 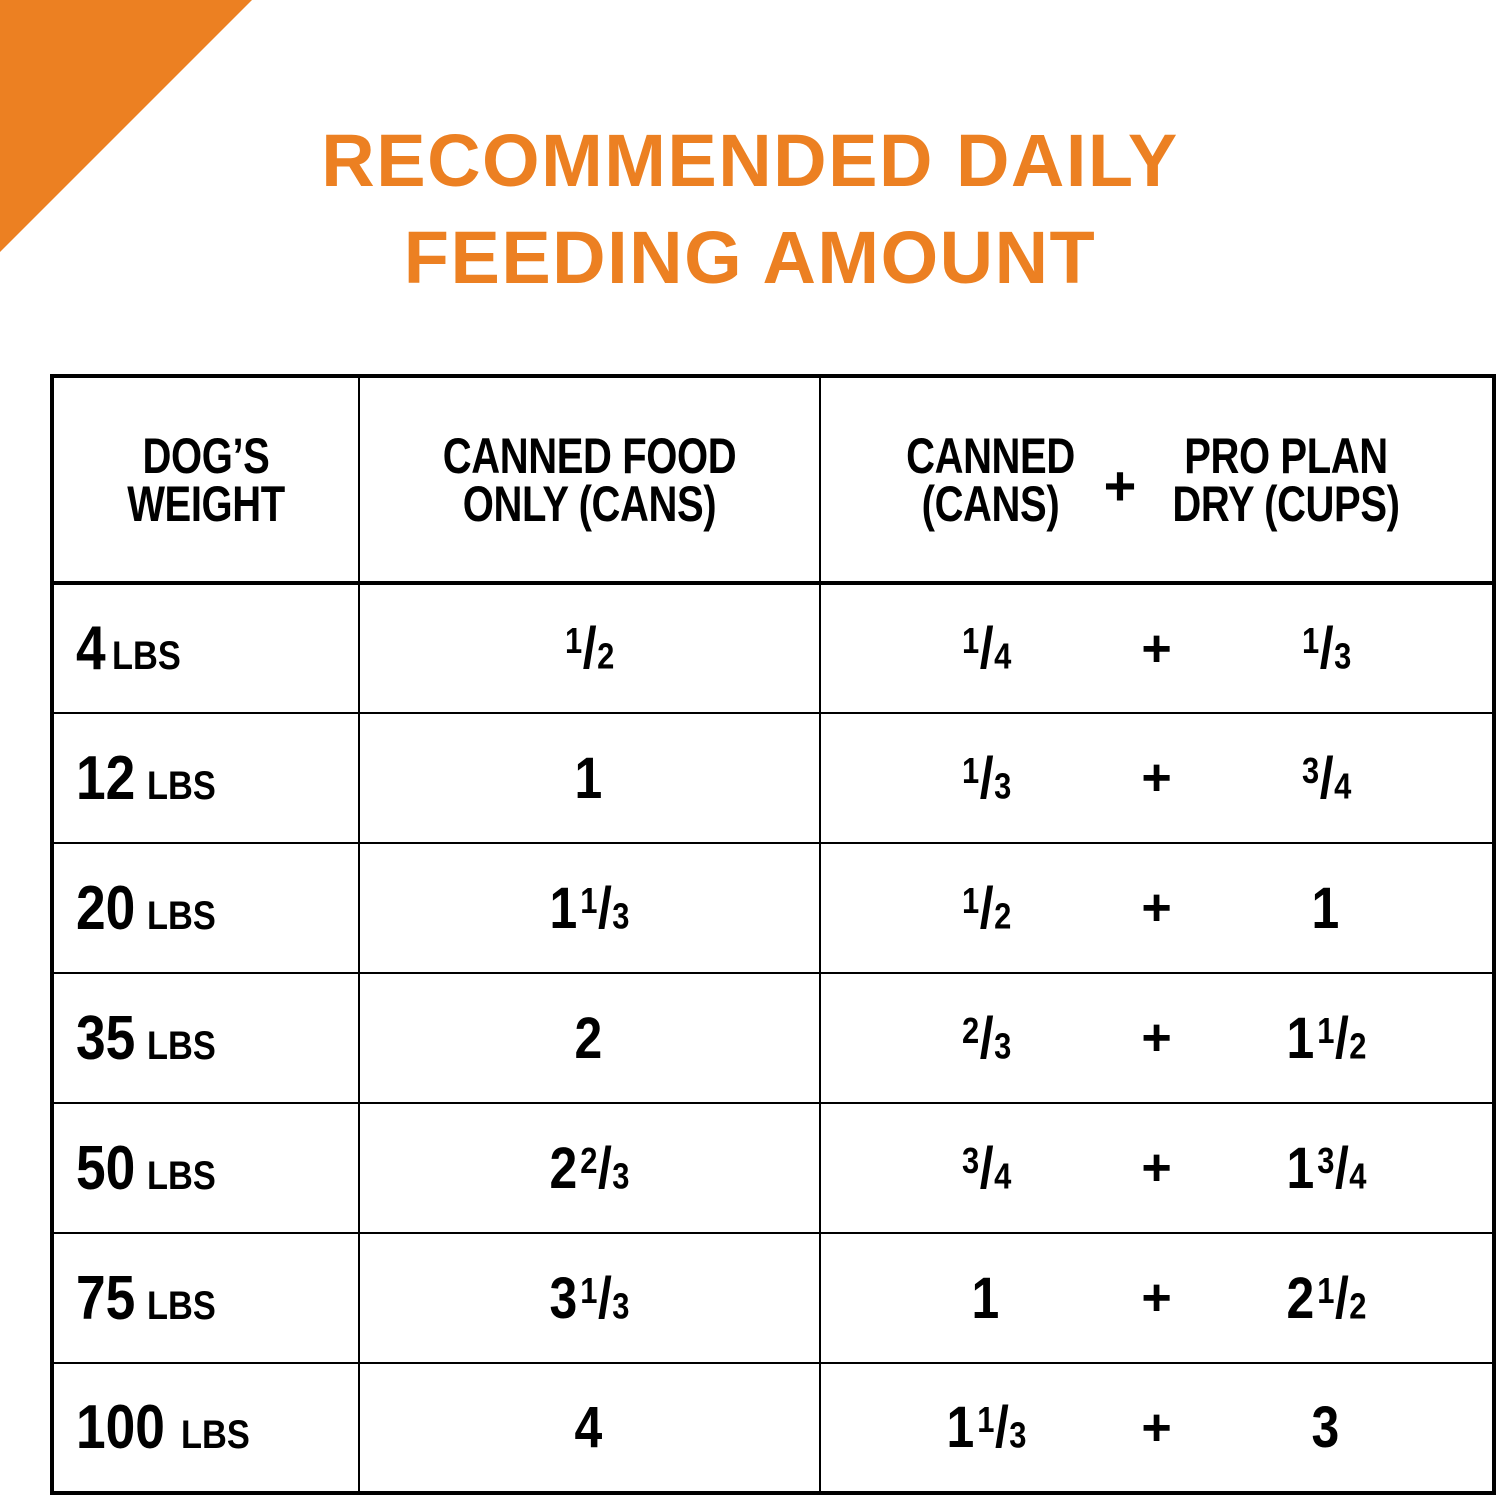 What do you see at coordinates (120, 1427) in the screenshot?
I see `weight-value: 100` at bounding box center [120, 1427].